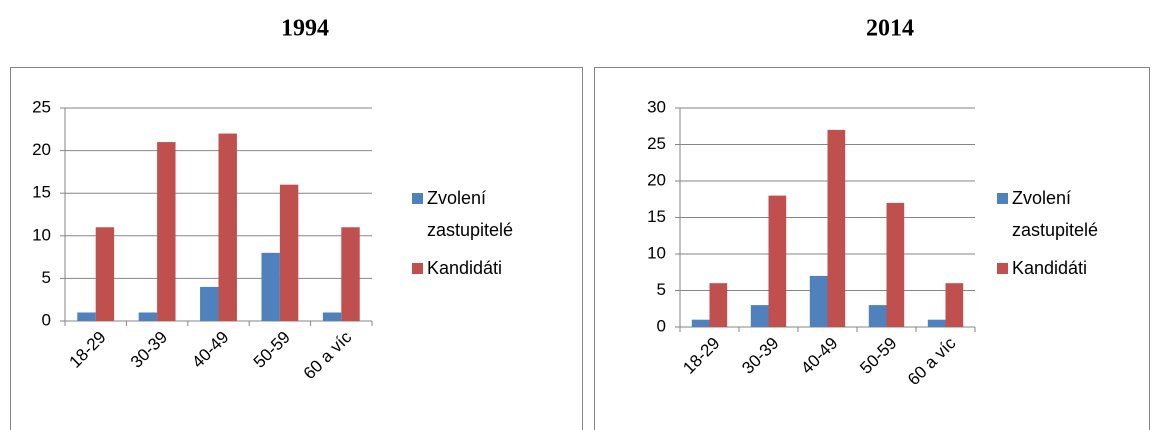 The width and height of the screenshot is (1157, 430). Describe the element at coordinates (656, 106) in the screenshot. I see `y-tick-label: 30` at that location.